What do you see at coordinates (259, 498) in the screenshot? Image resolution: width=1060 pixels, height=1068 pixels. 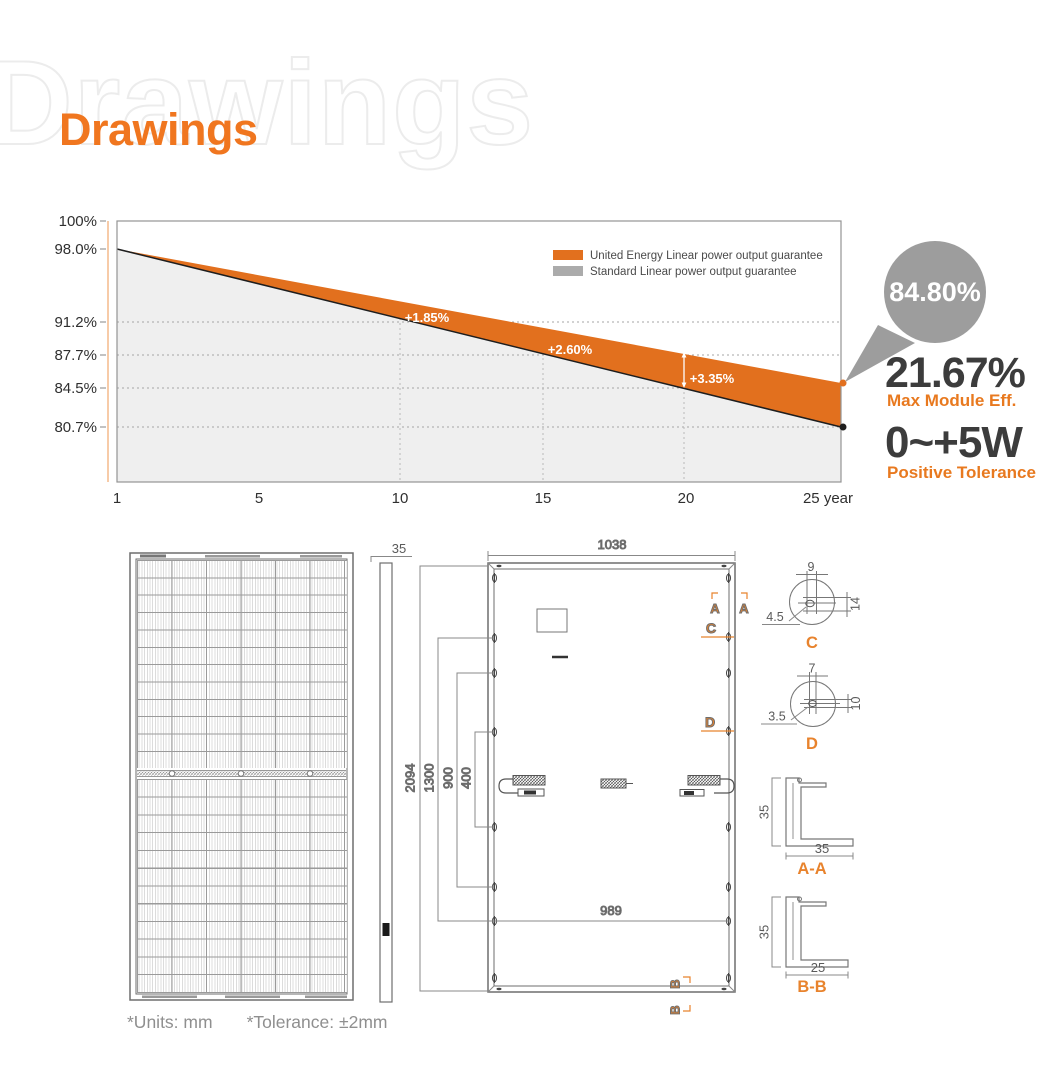 I see `x-tick-label: 5` at bounding box center [259, 498].